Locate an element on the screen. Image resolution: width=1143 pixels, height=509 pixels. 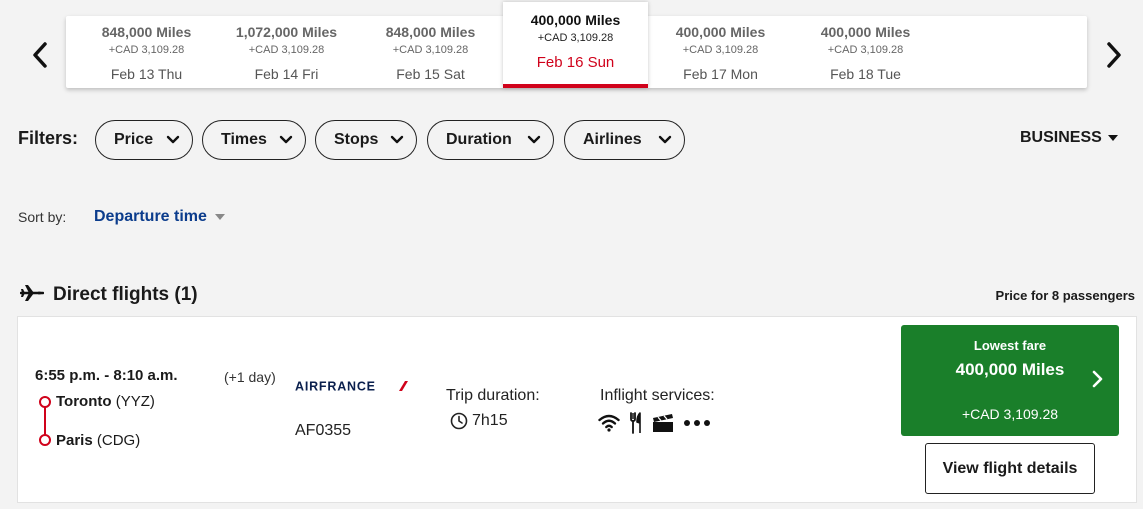
date-option: 400,000 Miles +CAD 3,109.28 Feb 17 Mon is located at coordinates (720, 52).